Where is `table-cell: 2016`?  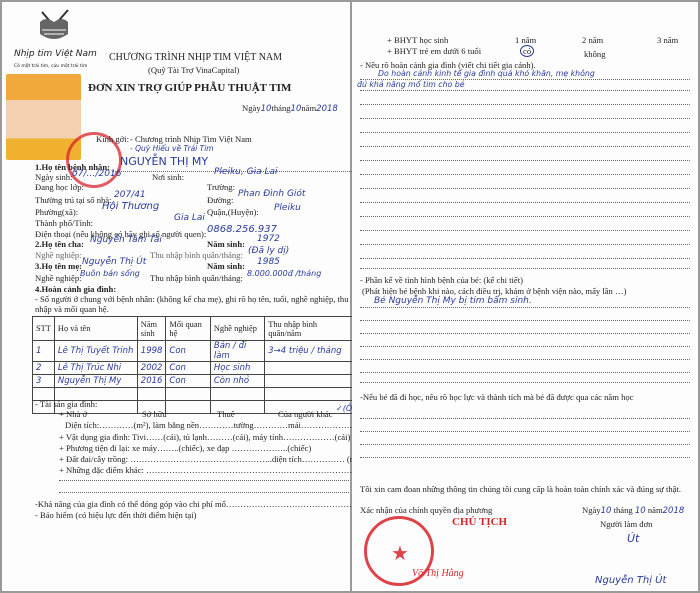
table-cell: 2016 is located at coordinates (151, 381).